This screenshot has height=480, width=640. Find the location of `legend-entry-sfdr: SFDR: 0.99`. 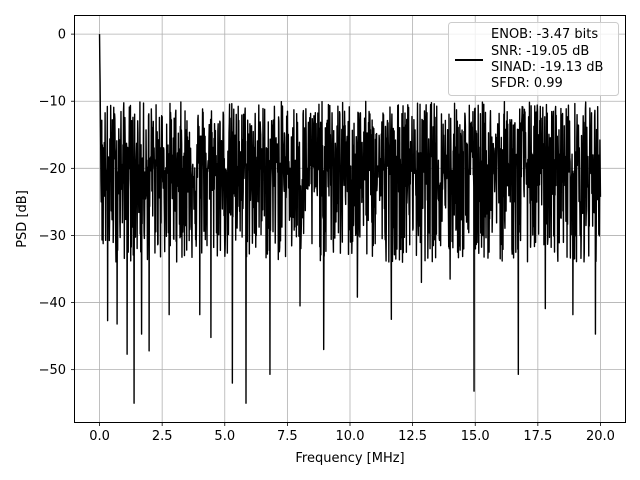

legend-entry-sfdr: SFDR: 0.99 is located at coordinates (527, 83).